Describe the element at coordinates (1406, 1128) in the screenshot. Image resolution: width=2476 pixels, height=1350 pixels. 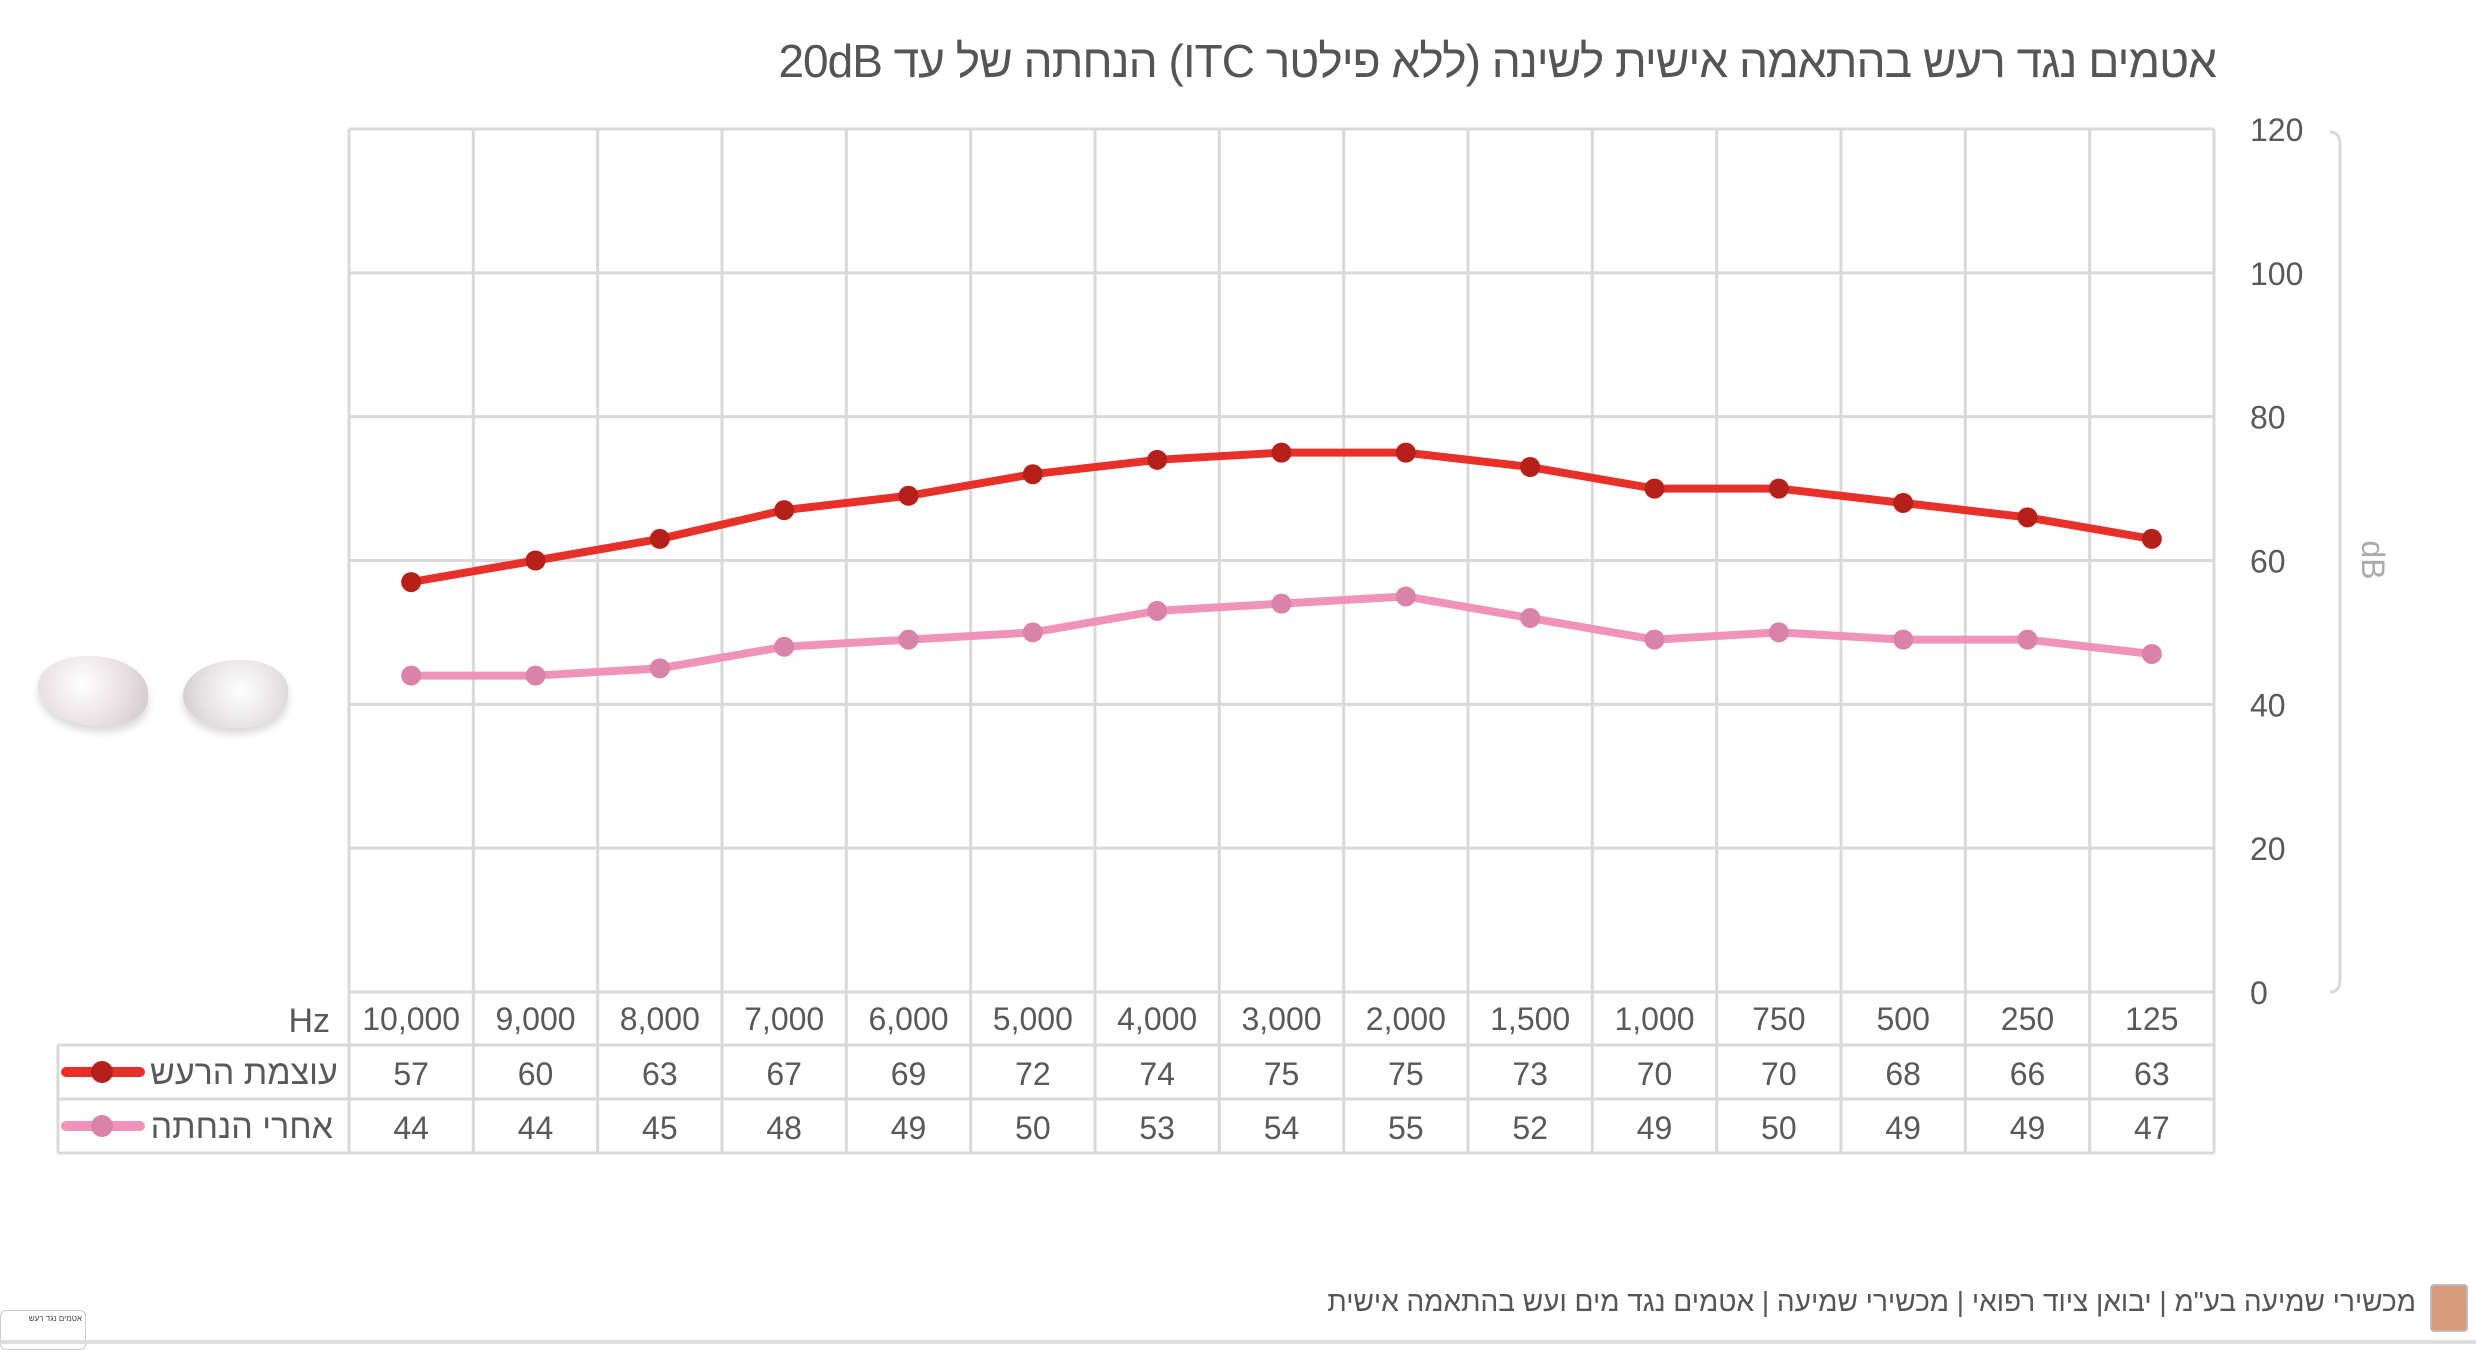
I see `table-value: 55` at that location.